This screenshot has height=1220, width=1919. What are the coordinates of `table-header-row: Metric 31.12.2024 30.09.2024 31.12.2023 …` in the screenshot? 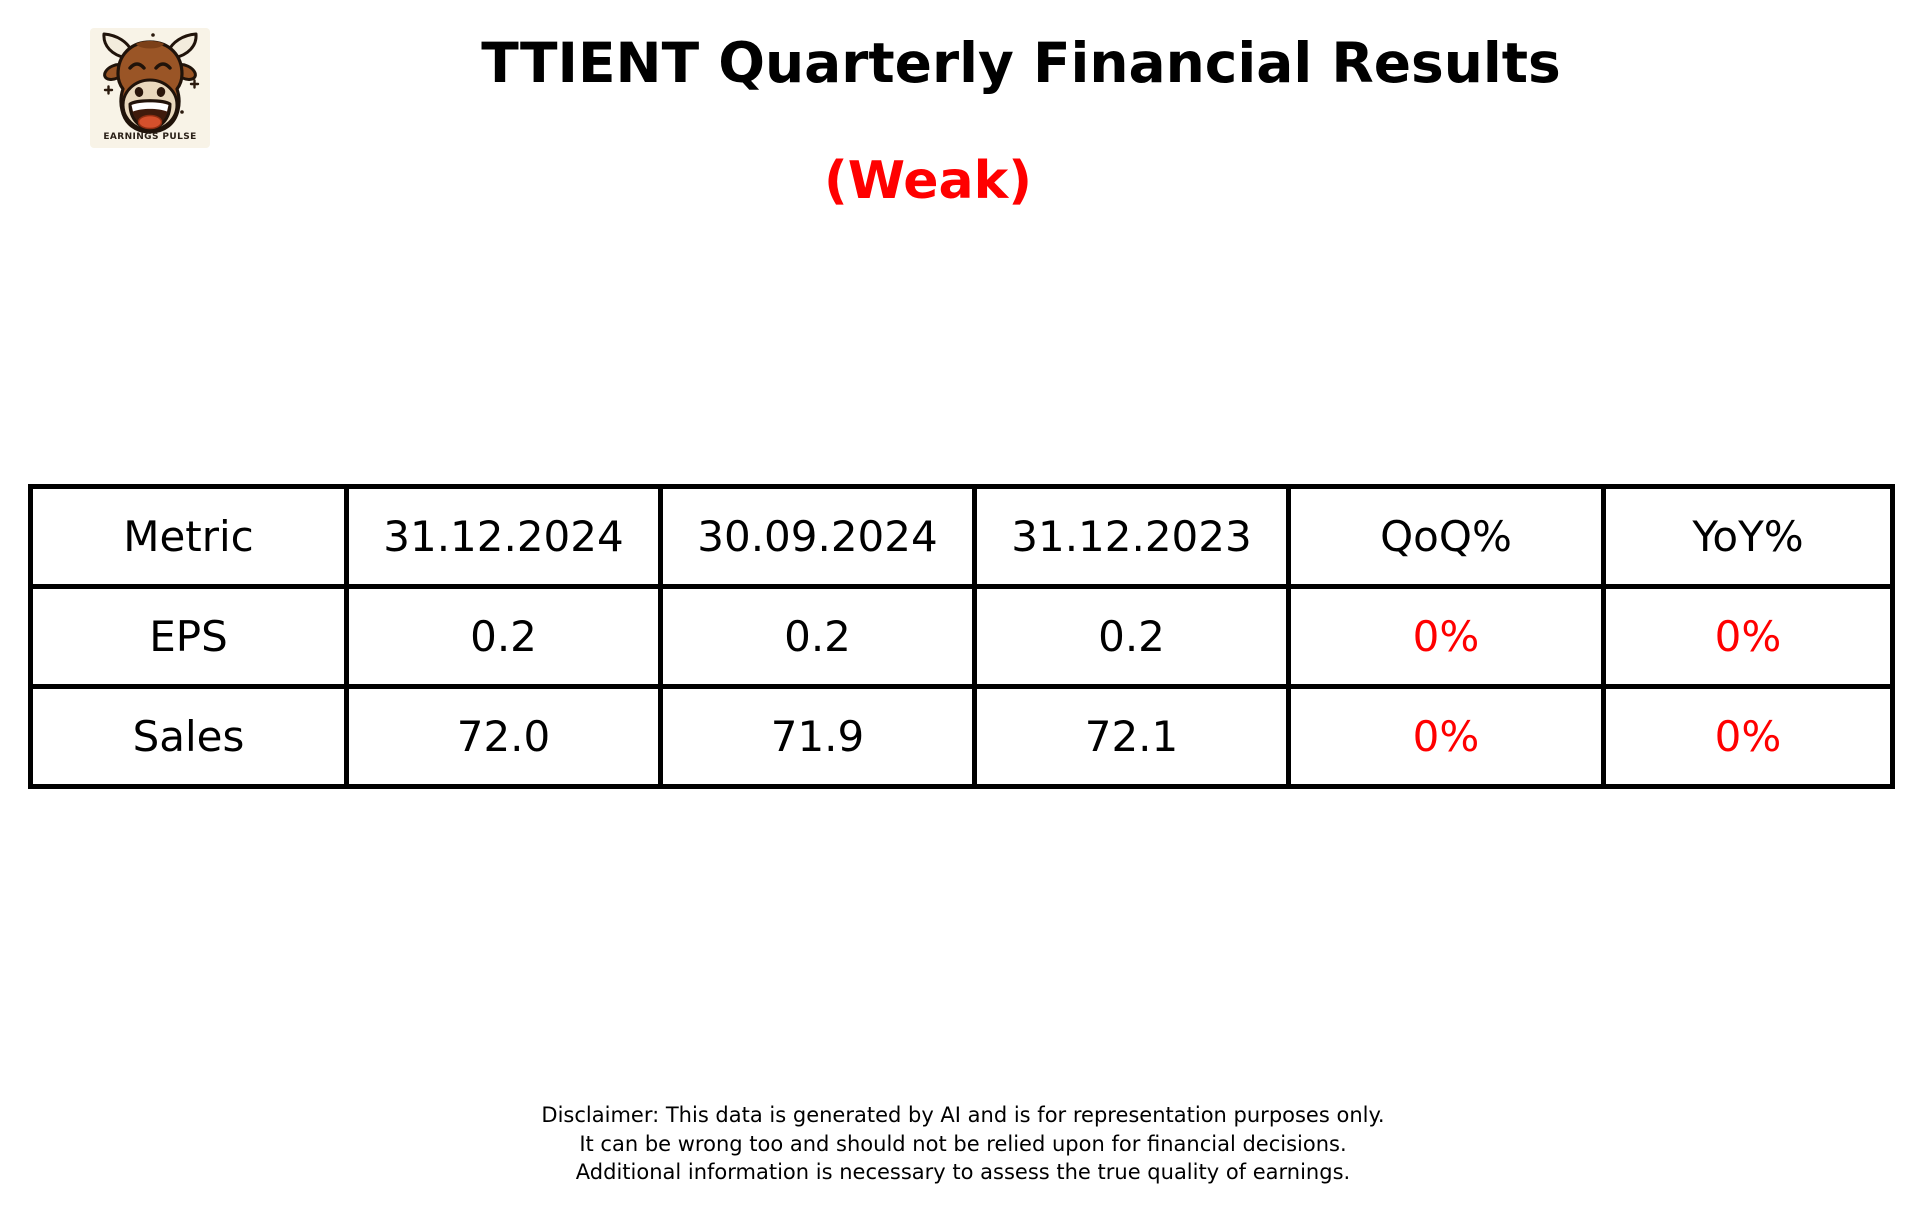 It's located at (961, 536).